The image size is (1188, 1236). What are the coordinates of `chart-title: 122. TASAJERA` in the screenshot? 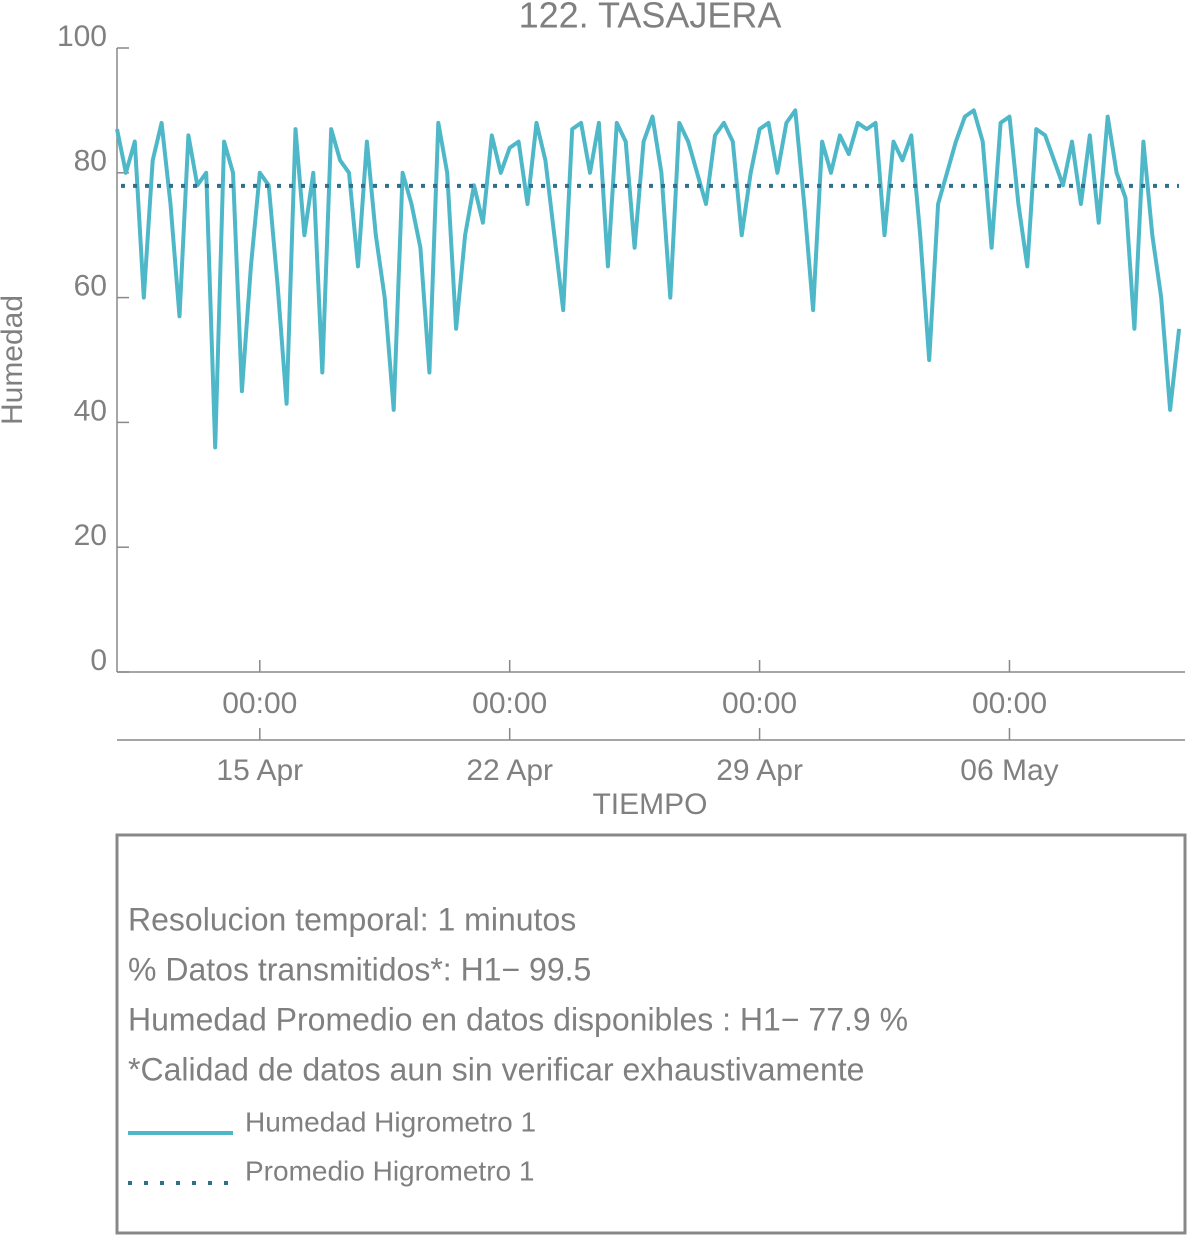 It's located at (650, 18).